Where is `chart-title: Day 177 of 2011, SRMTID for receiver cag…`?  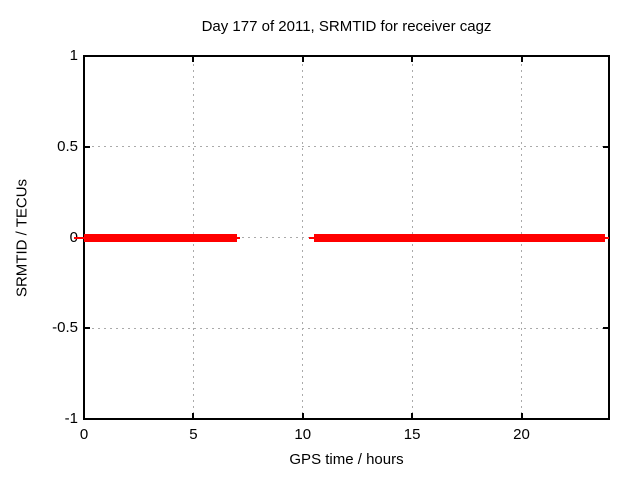 chart-title: Day 177 of 2011, SRMTID for receiver cag… is located at coordinates (346, 26).